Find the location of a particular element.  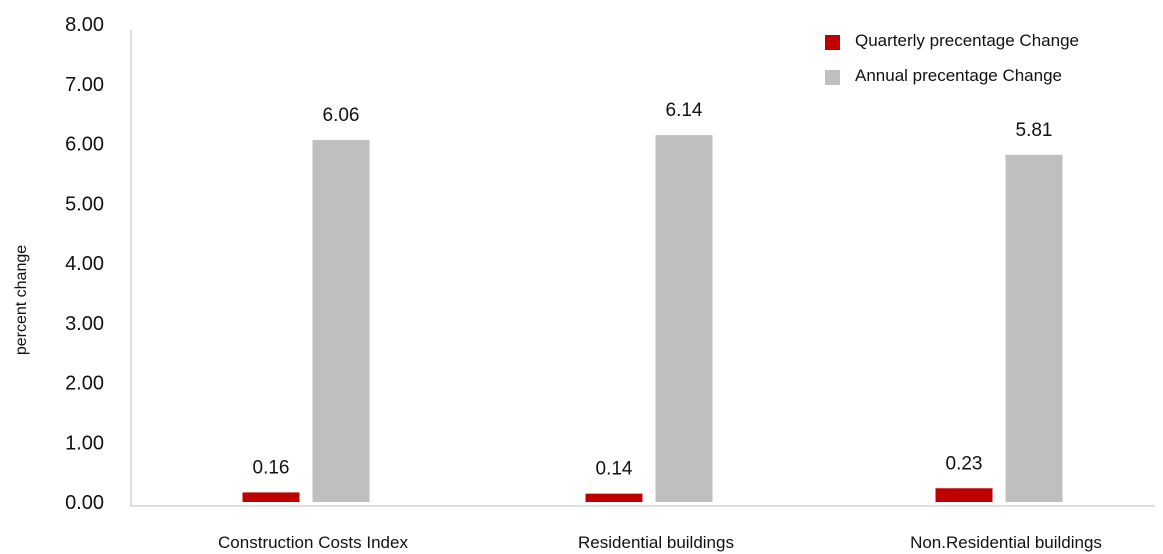

y-tick-label: 7.00 is located at coordinates (84, 85).